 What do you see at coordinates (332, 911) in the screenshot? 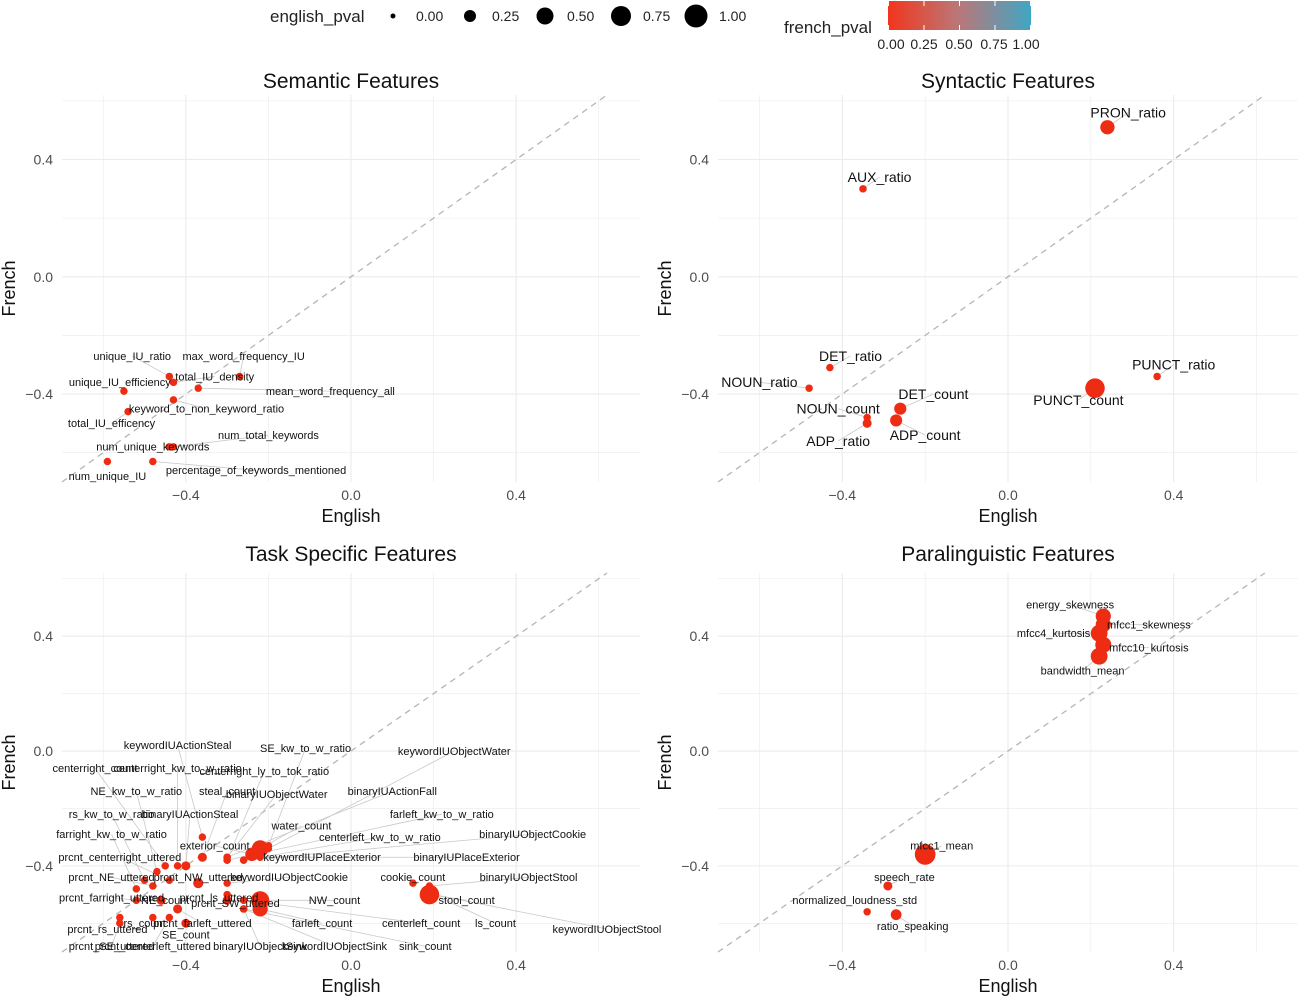
I see `leader-line-centerleft-count` at bounding box center [332, 911].